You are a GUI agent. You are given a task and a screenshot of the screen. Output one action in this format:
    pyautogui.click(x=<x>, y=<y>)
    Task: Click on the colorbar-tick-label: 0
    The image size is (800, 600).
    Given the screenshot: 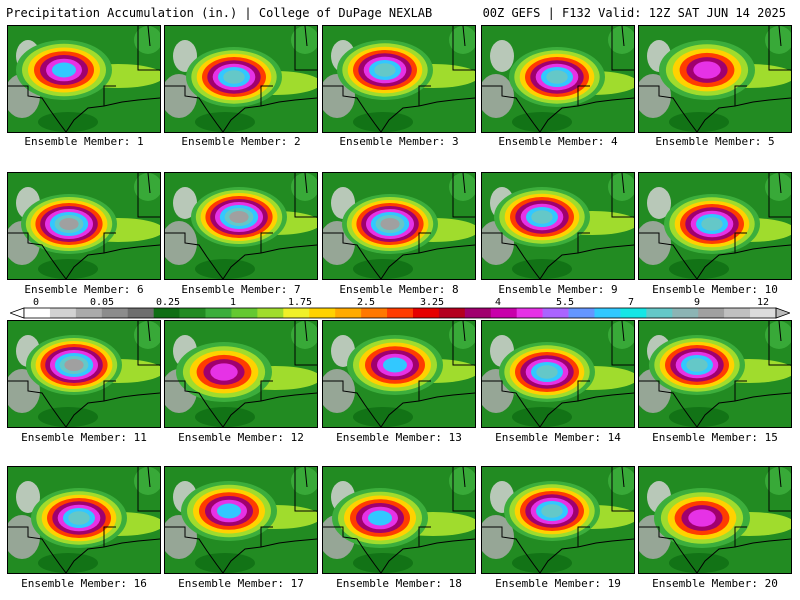 What is the action you would take?
    pyautogui.click(x=36, y=302)
    